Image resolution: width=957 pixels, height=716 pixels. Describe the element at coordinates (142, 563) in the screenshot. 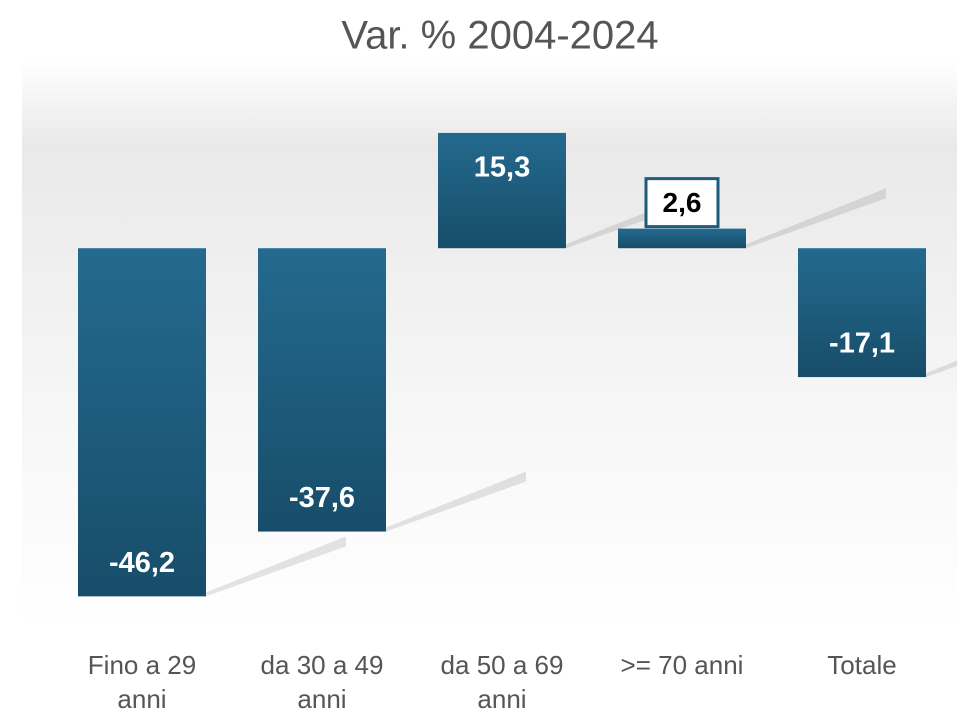

I see `data-label: -46,2` at that location.